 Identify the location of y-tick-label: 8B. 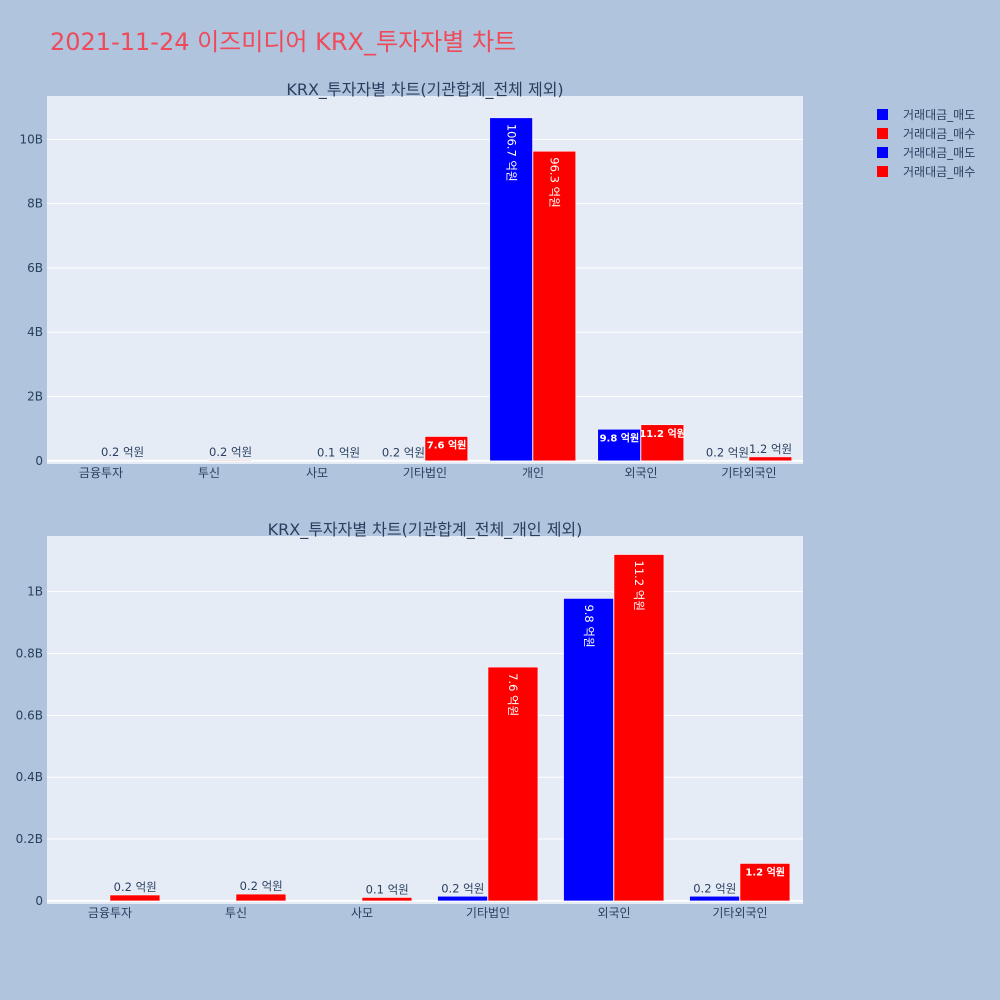
(35, 204).